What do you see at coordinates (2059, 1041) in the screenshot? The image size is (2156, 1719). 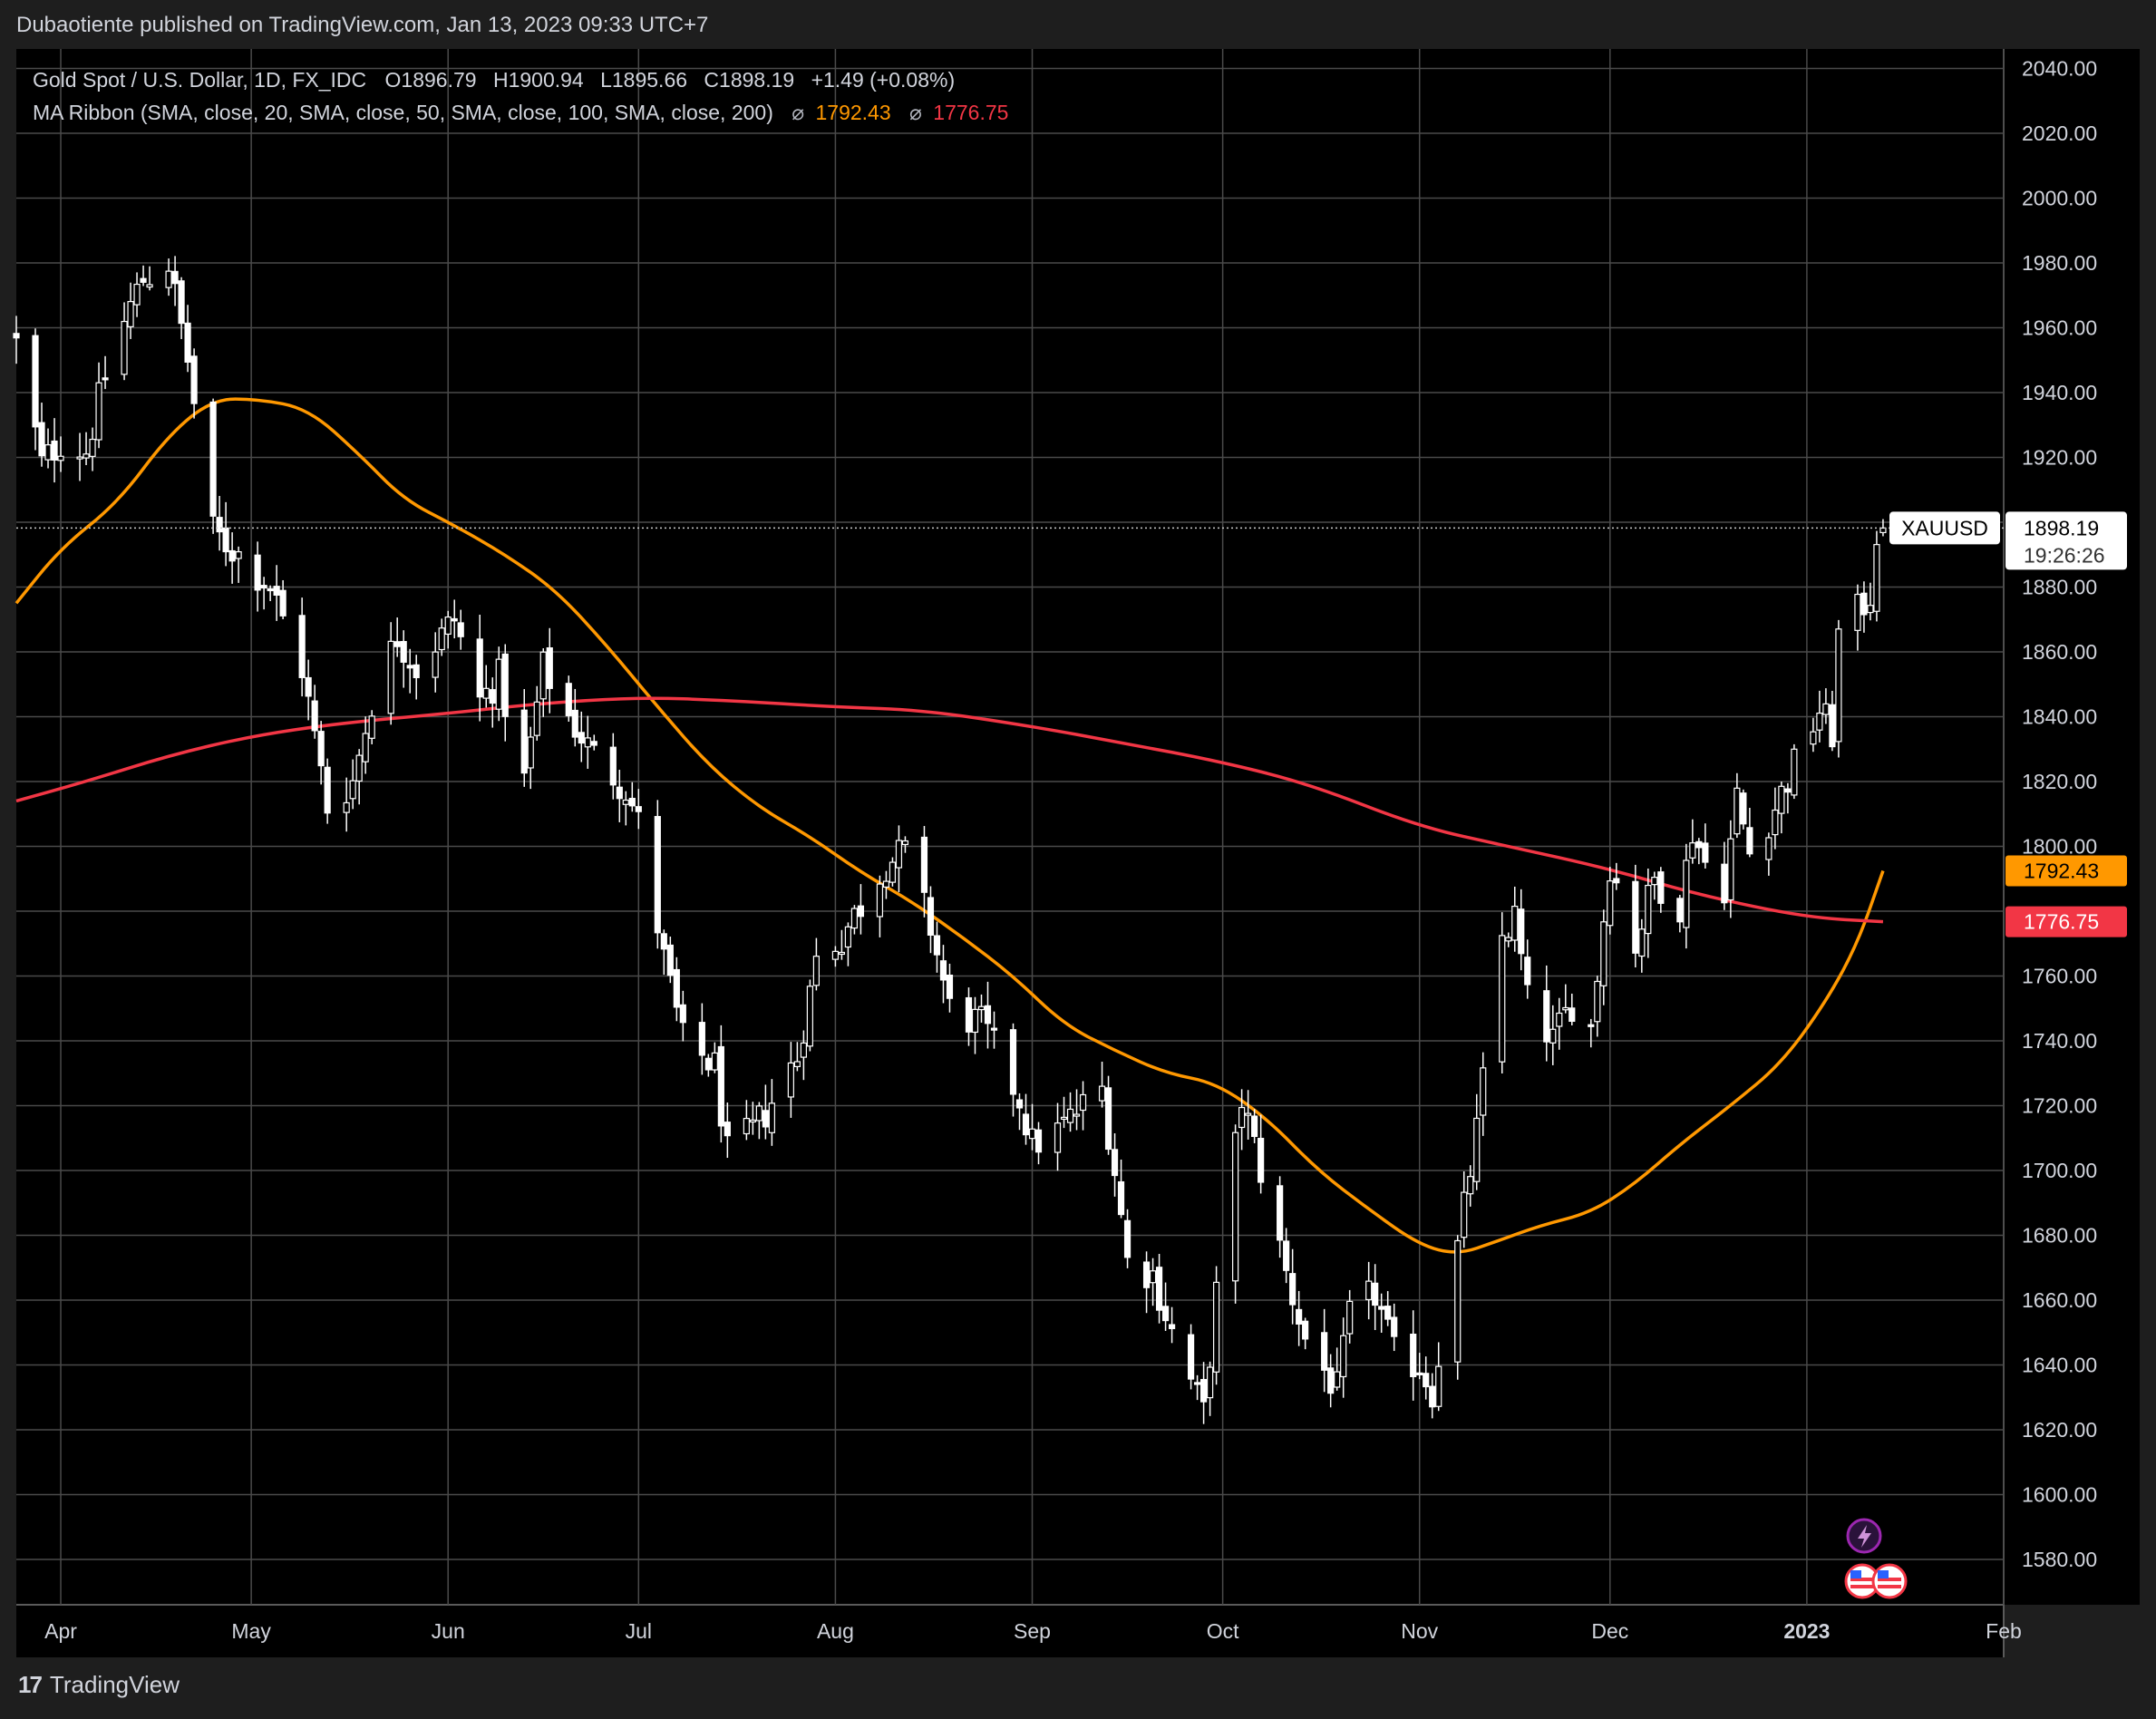 I see `price-tick-label: 1740.00` at bounding box center [2059, 1041].